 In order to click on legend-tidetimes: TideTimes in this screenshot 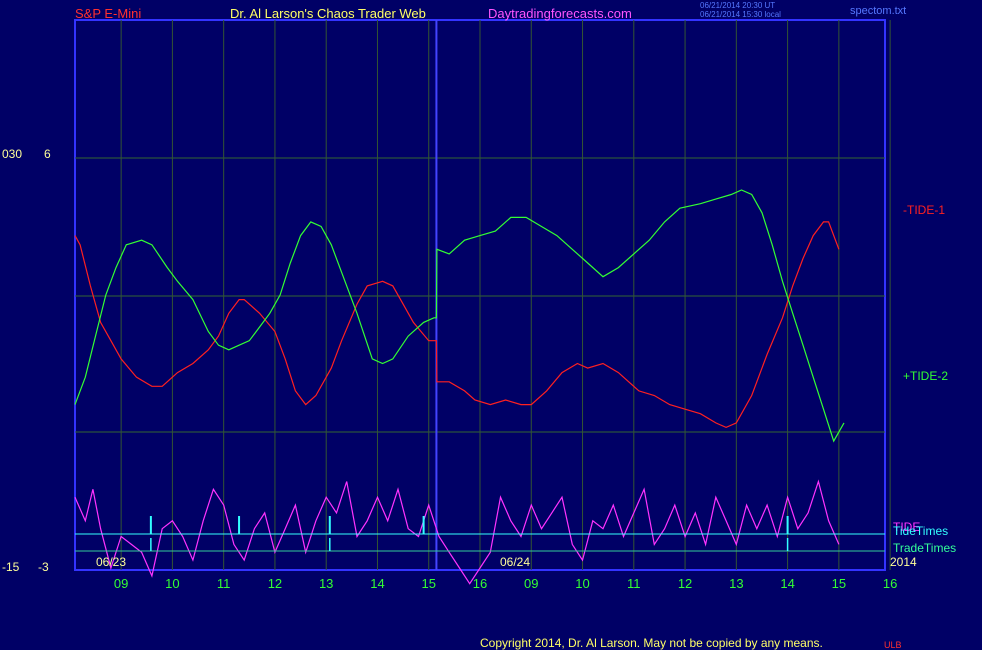, I will do `click(921, 531)`.